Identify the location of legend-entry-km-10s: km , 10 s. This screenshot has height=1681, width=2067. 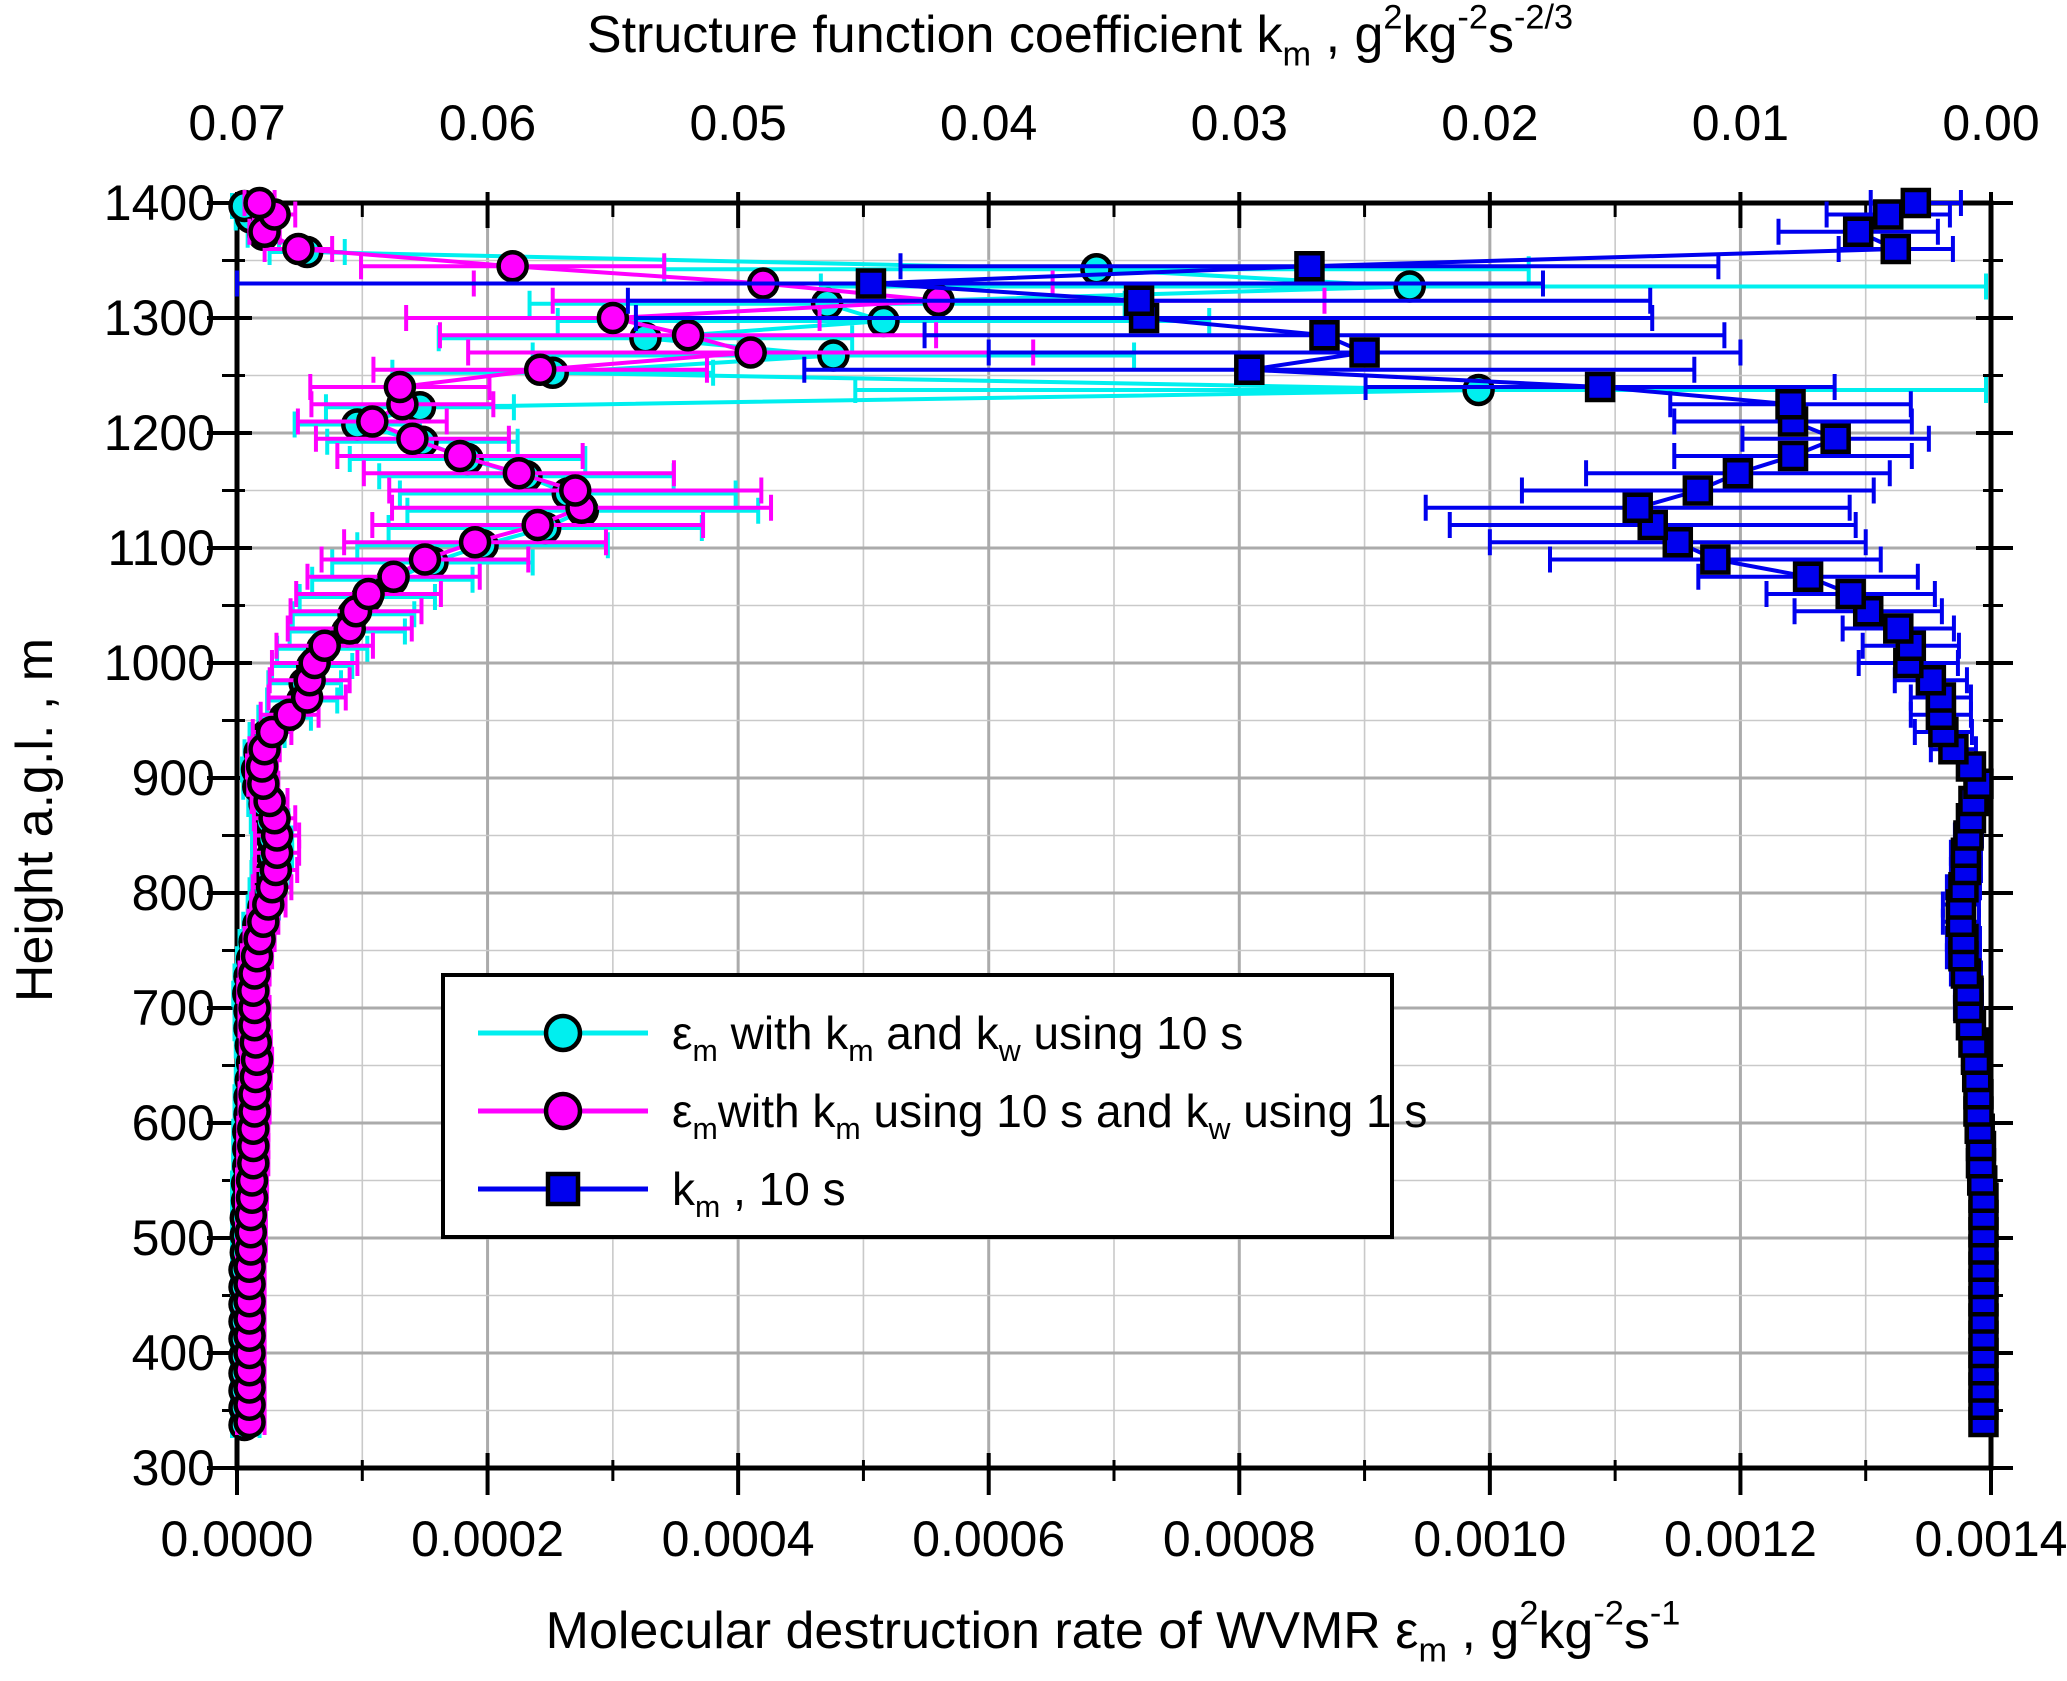
(662, 1193).